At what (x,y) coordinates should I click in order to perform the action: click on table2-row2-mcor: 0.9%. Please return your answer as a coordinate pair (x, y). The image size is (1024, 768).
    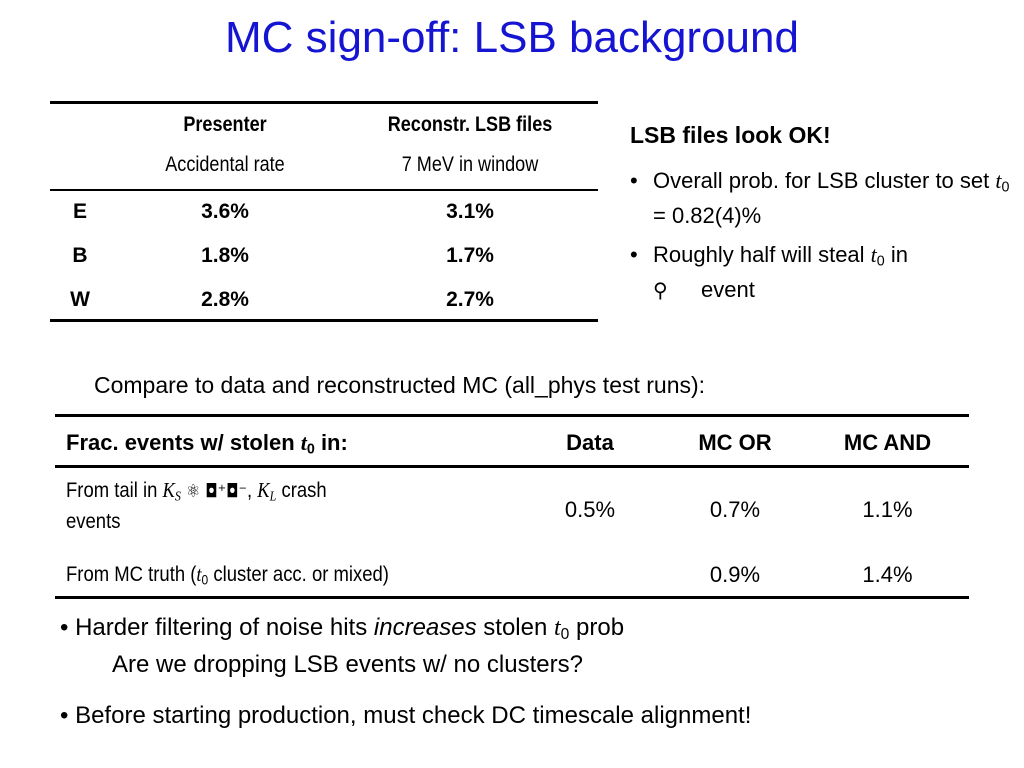
    Looking at the image, I should click on (735, 574).